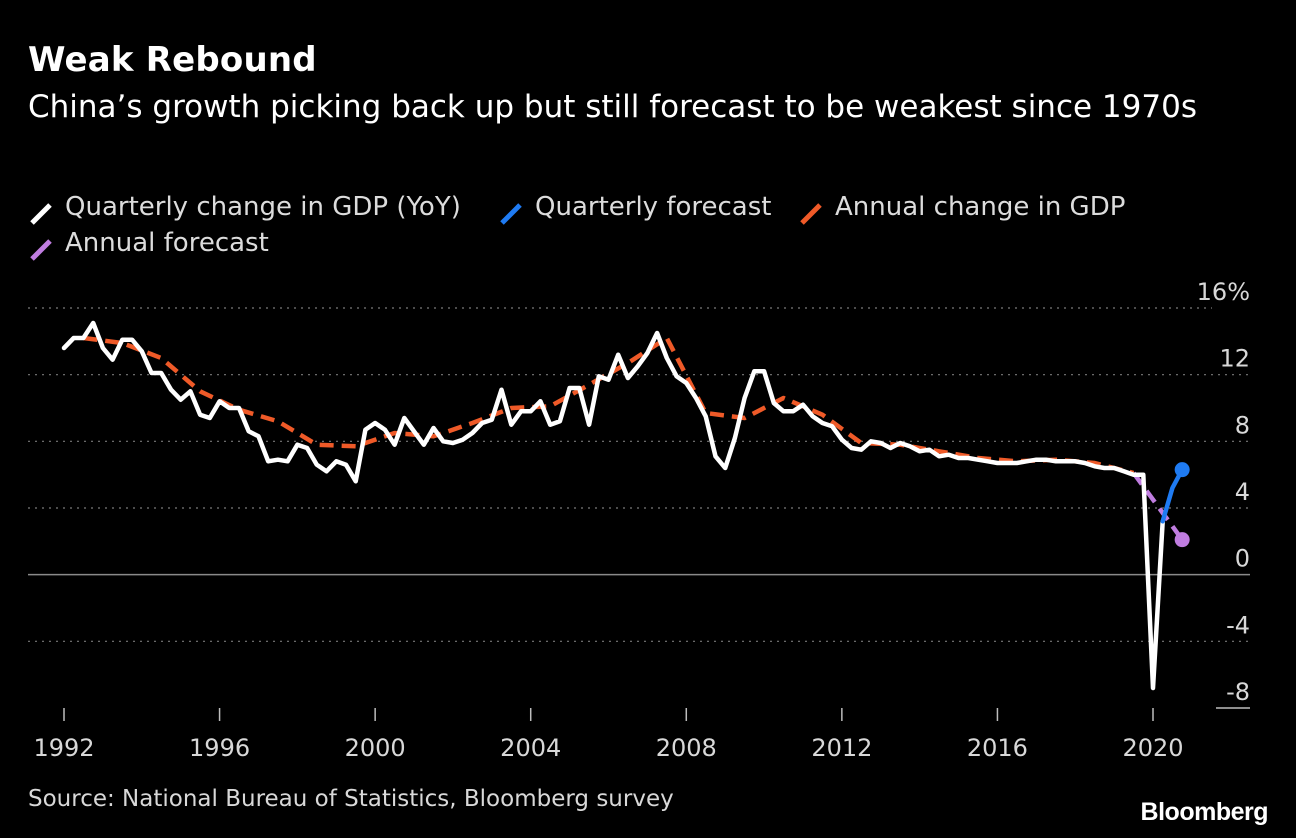 The height and width of the screenshot is (838, 1296). I want to click on legend-label-quarterly-gdp: Quarterly change in GDP (YoY), so click(263, 207).